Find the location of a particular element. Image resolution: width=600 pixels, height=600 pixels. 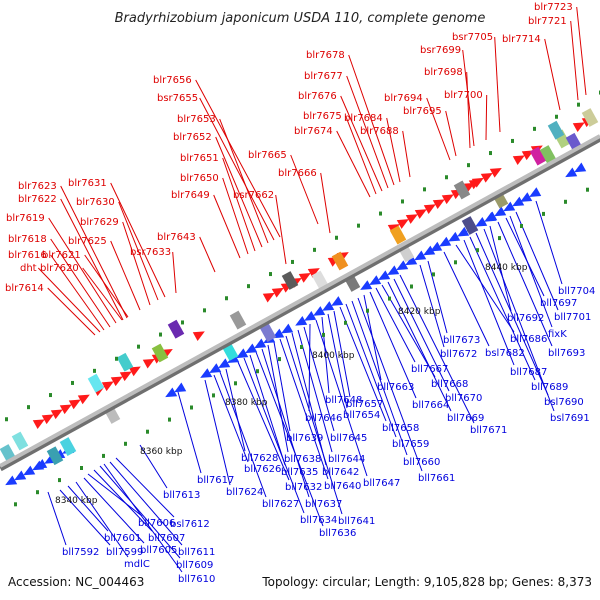

kbp-tick-label: 8340 kbp is located at coordinates (76, 501).